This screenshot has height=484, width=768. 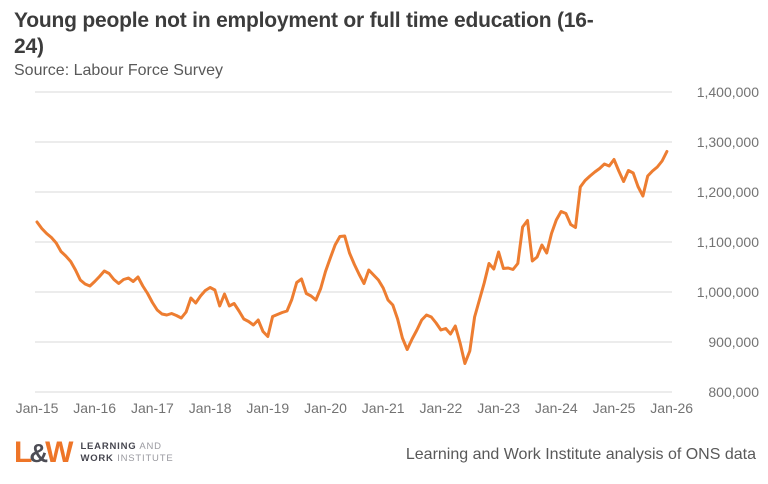 I want to click on x-axis-label: Jan-16, so click(x=94, y=408).